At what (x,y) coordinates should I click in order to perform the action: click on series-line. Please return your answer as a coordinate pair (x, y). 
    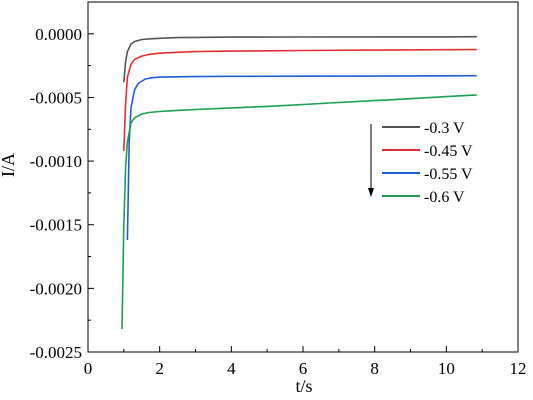
    Looking at the image, I should click on (300, 59).